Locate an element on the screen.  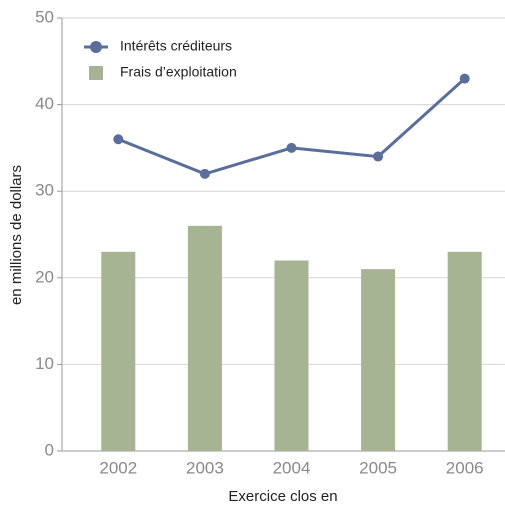
y-axis-label: en millions de dollars is located at coordinates (16, 235).